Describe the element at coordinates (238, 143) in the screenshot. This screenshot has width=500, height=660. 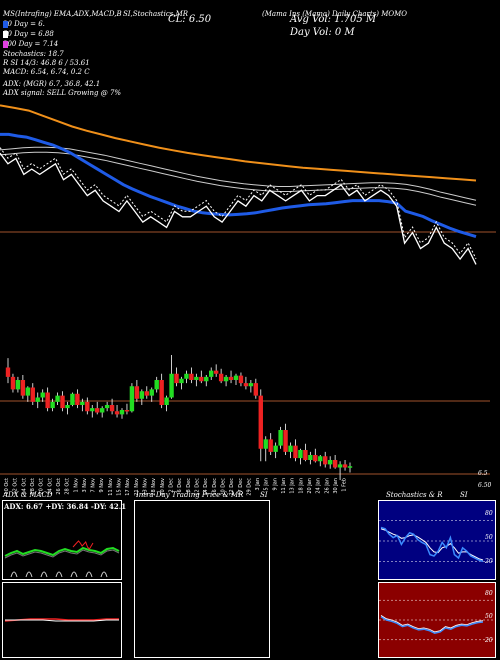
I see `ema200-line` at that location.